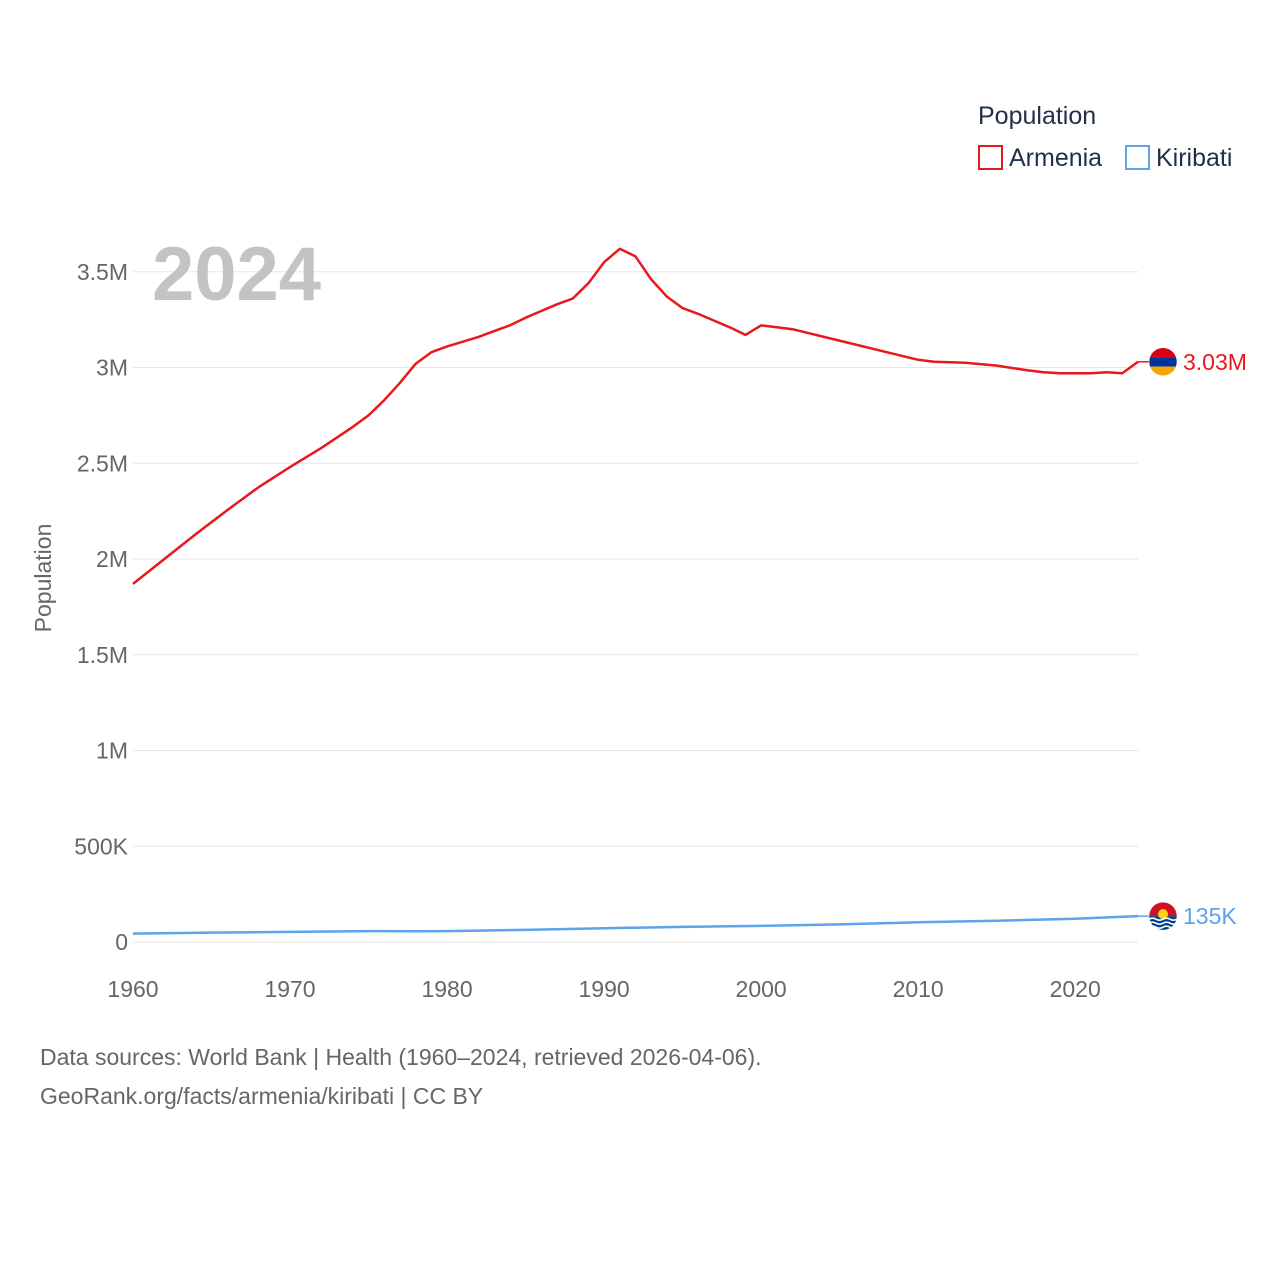  Describe the element at coordinates (446, 989) in the screenshot. I see `x-tick-label: 1980` at that location.